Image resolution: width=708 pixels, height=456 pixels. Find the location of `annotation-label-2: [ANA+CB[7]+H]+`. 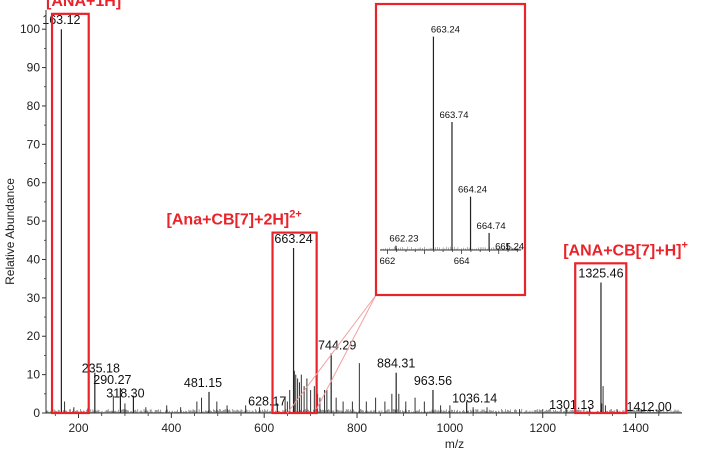

annotation-label-2: [ANA+CB[7]+H]+ is located at coordinates (625, 249).